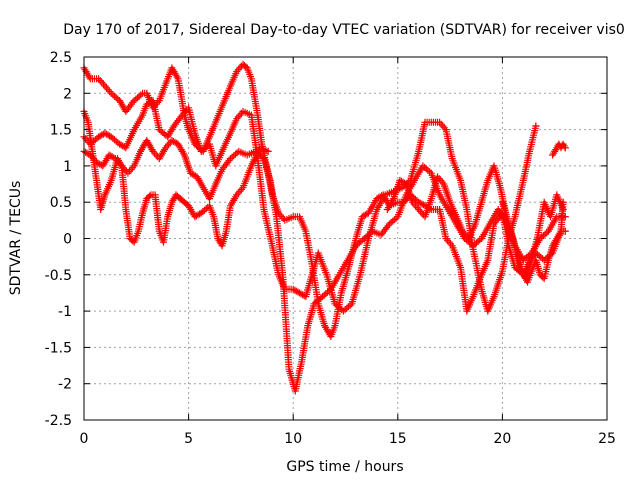  Describe the element at coordinates (293, 439) in the screenshot. I see `x-tick-label: 10` at that location.